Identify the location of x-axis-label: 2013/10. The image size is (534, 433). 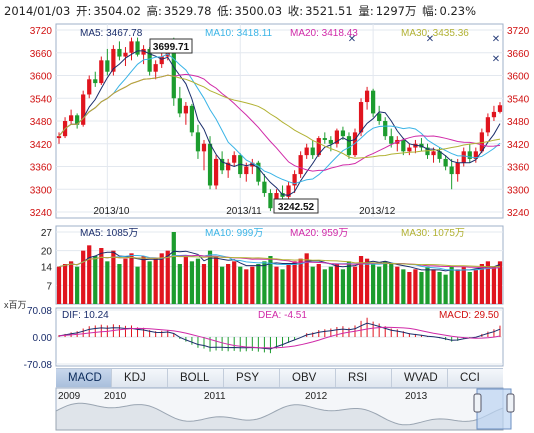
(111, 211).